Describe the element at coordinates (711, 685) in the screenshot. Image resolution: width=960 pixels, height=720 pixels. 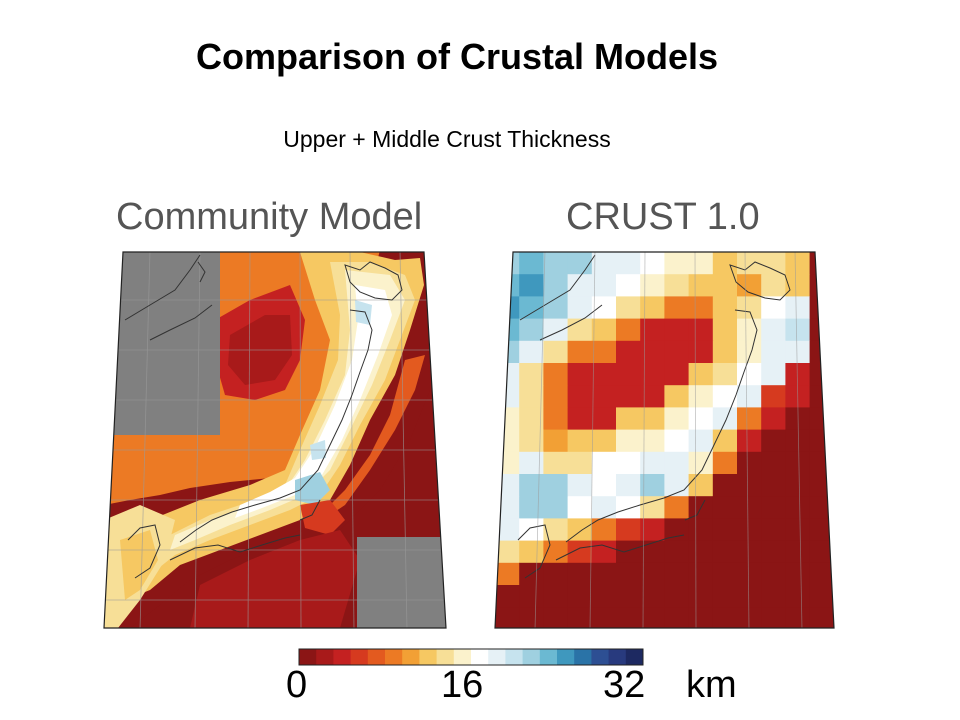
I see `colorbar-unit-label: km` at that location.